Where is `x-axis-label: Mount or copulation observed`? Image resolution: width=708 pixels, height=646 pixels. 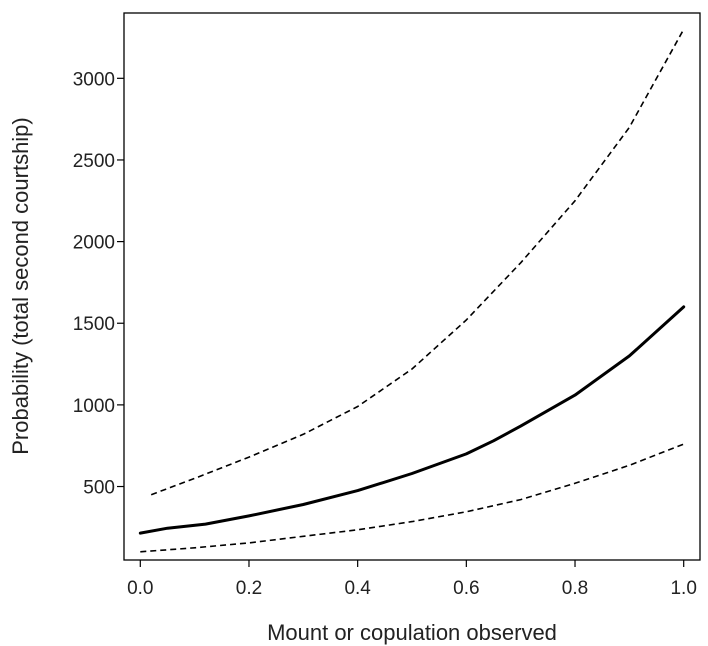
x-axis-label: Mount or copulation observed is located at coordinates (412, 632).